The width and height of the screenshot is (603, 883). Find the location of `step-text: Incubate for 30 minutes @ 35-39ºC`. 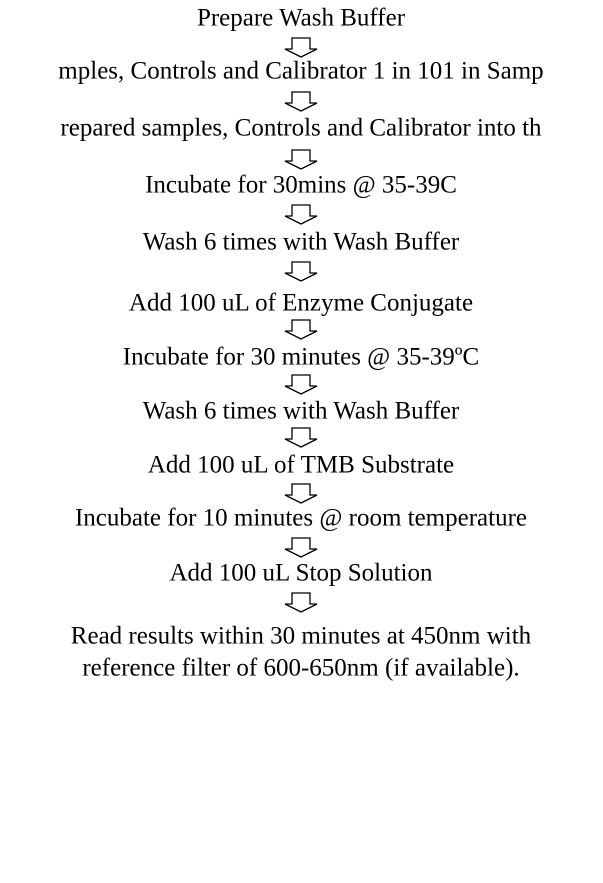

step-text: Incubate for 30 minutes @ 35-39ºC is located at coordinates (301, 357).